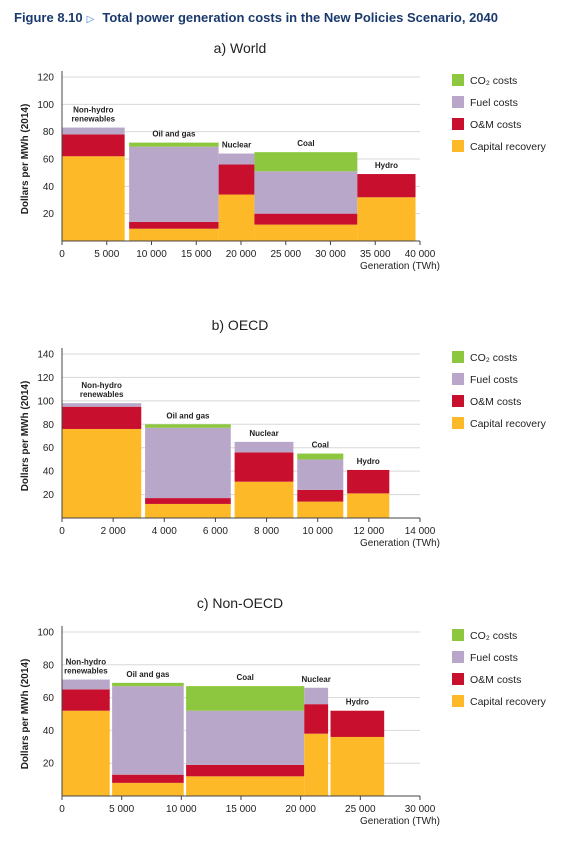  I want to click on x-tick-label: 20 000, so click(241, 254).